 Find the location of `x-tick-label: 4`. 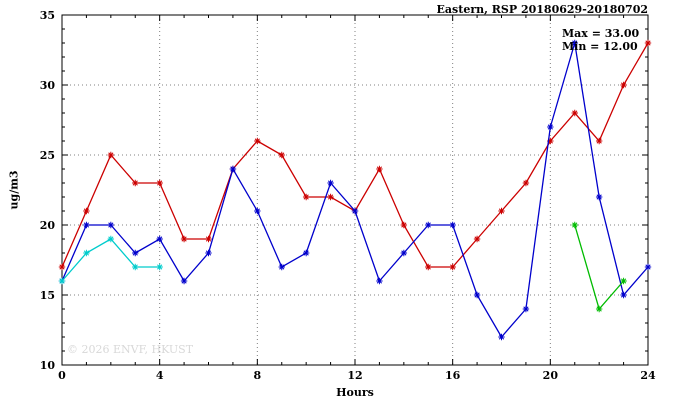

x-tick-label: 4 is located at coordinates (160, 375).